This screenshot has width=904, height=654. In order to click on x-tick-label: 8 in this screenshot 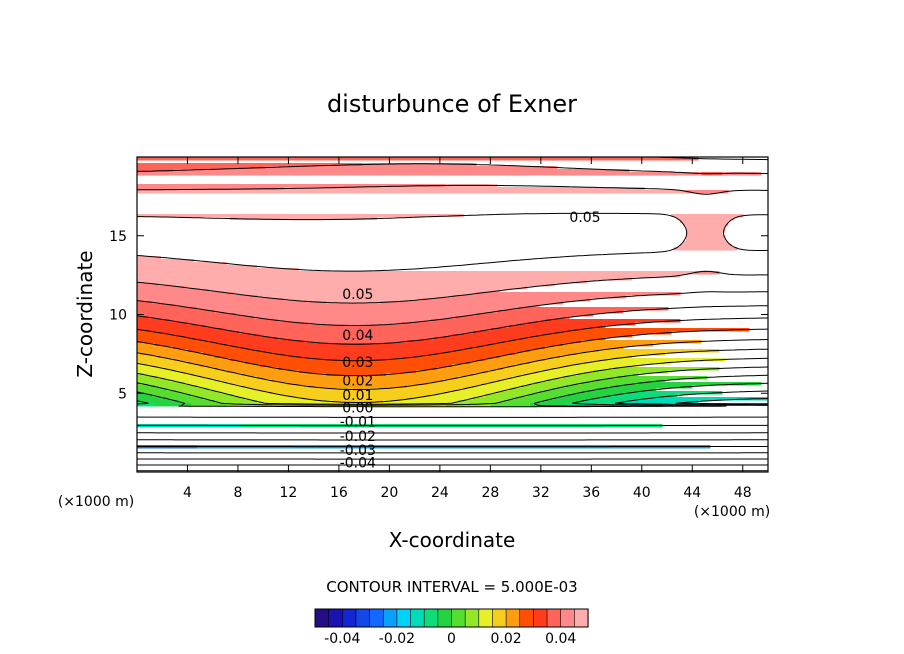, I will do `click(237, 493)`.